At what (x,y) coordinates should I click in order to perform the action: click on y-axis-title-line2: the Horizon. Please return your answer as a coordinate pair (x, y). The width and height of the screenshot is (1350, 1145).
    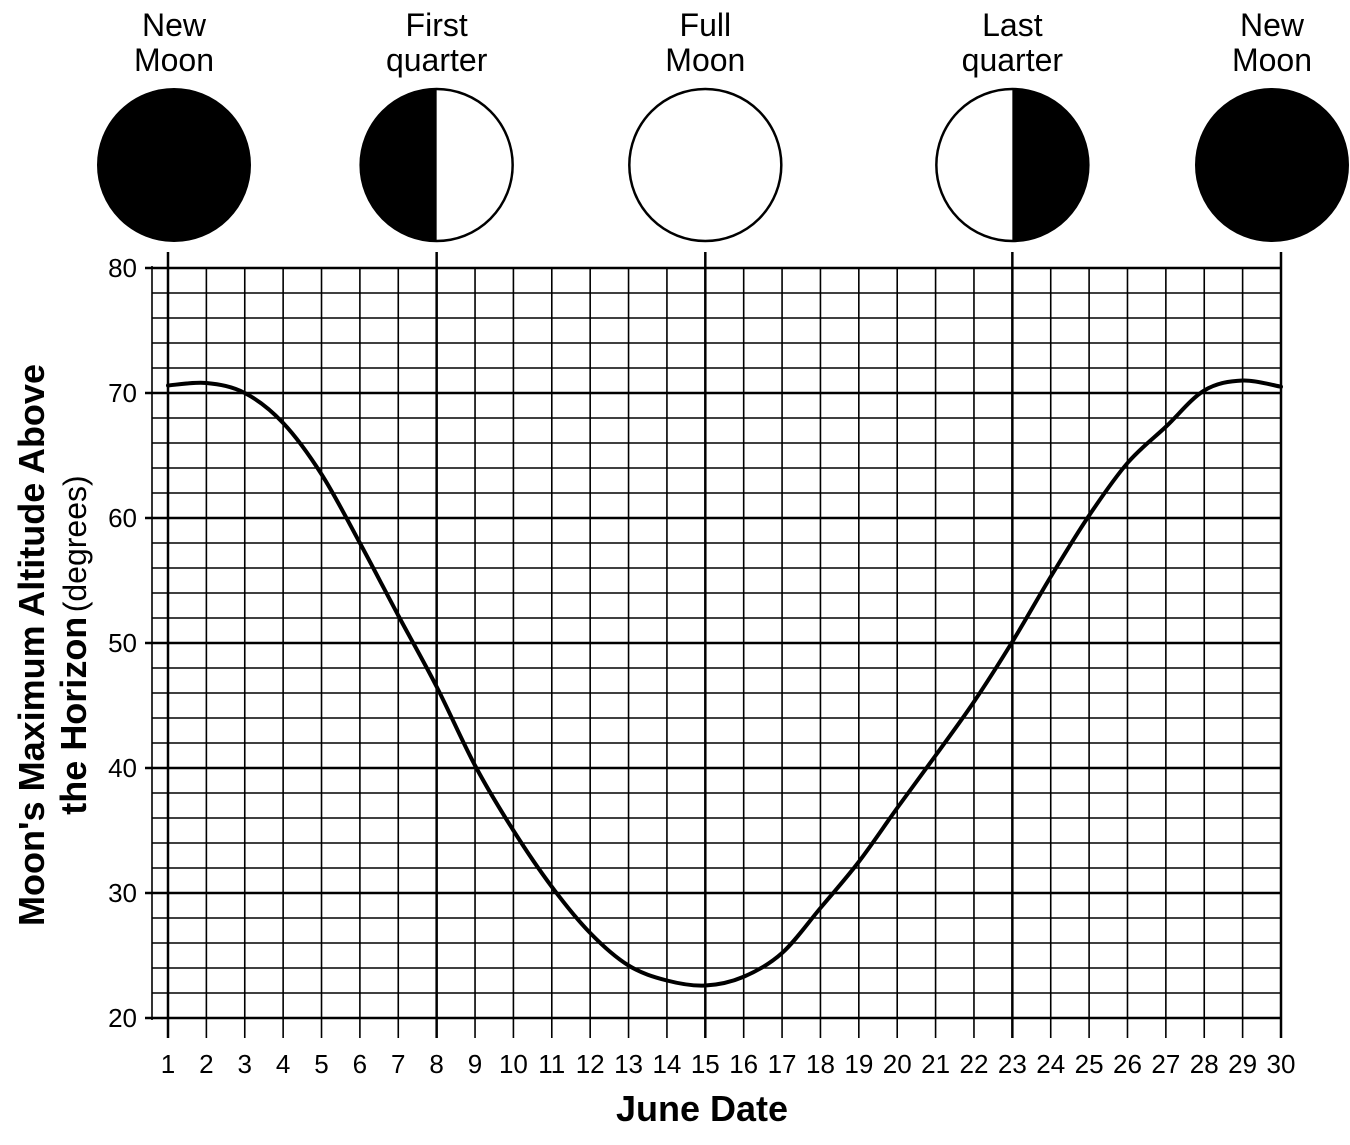
    Looking at the image, I should click on (73, 716).